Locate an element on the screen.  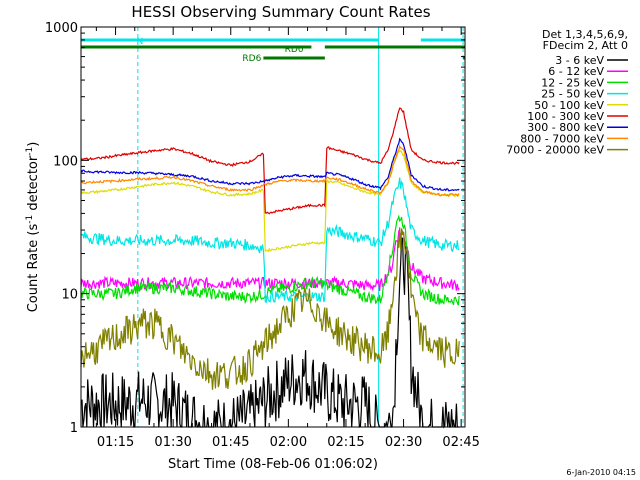
legend-label-7: 800 - 7000 keV is located at coordinates (562, 138).